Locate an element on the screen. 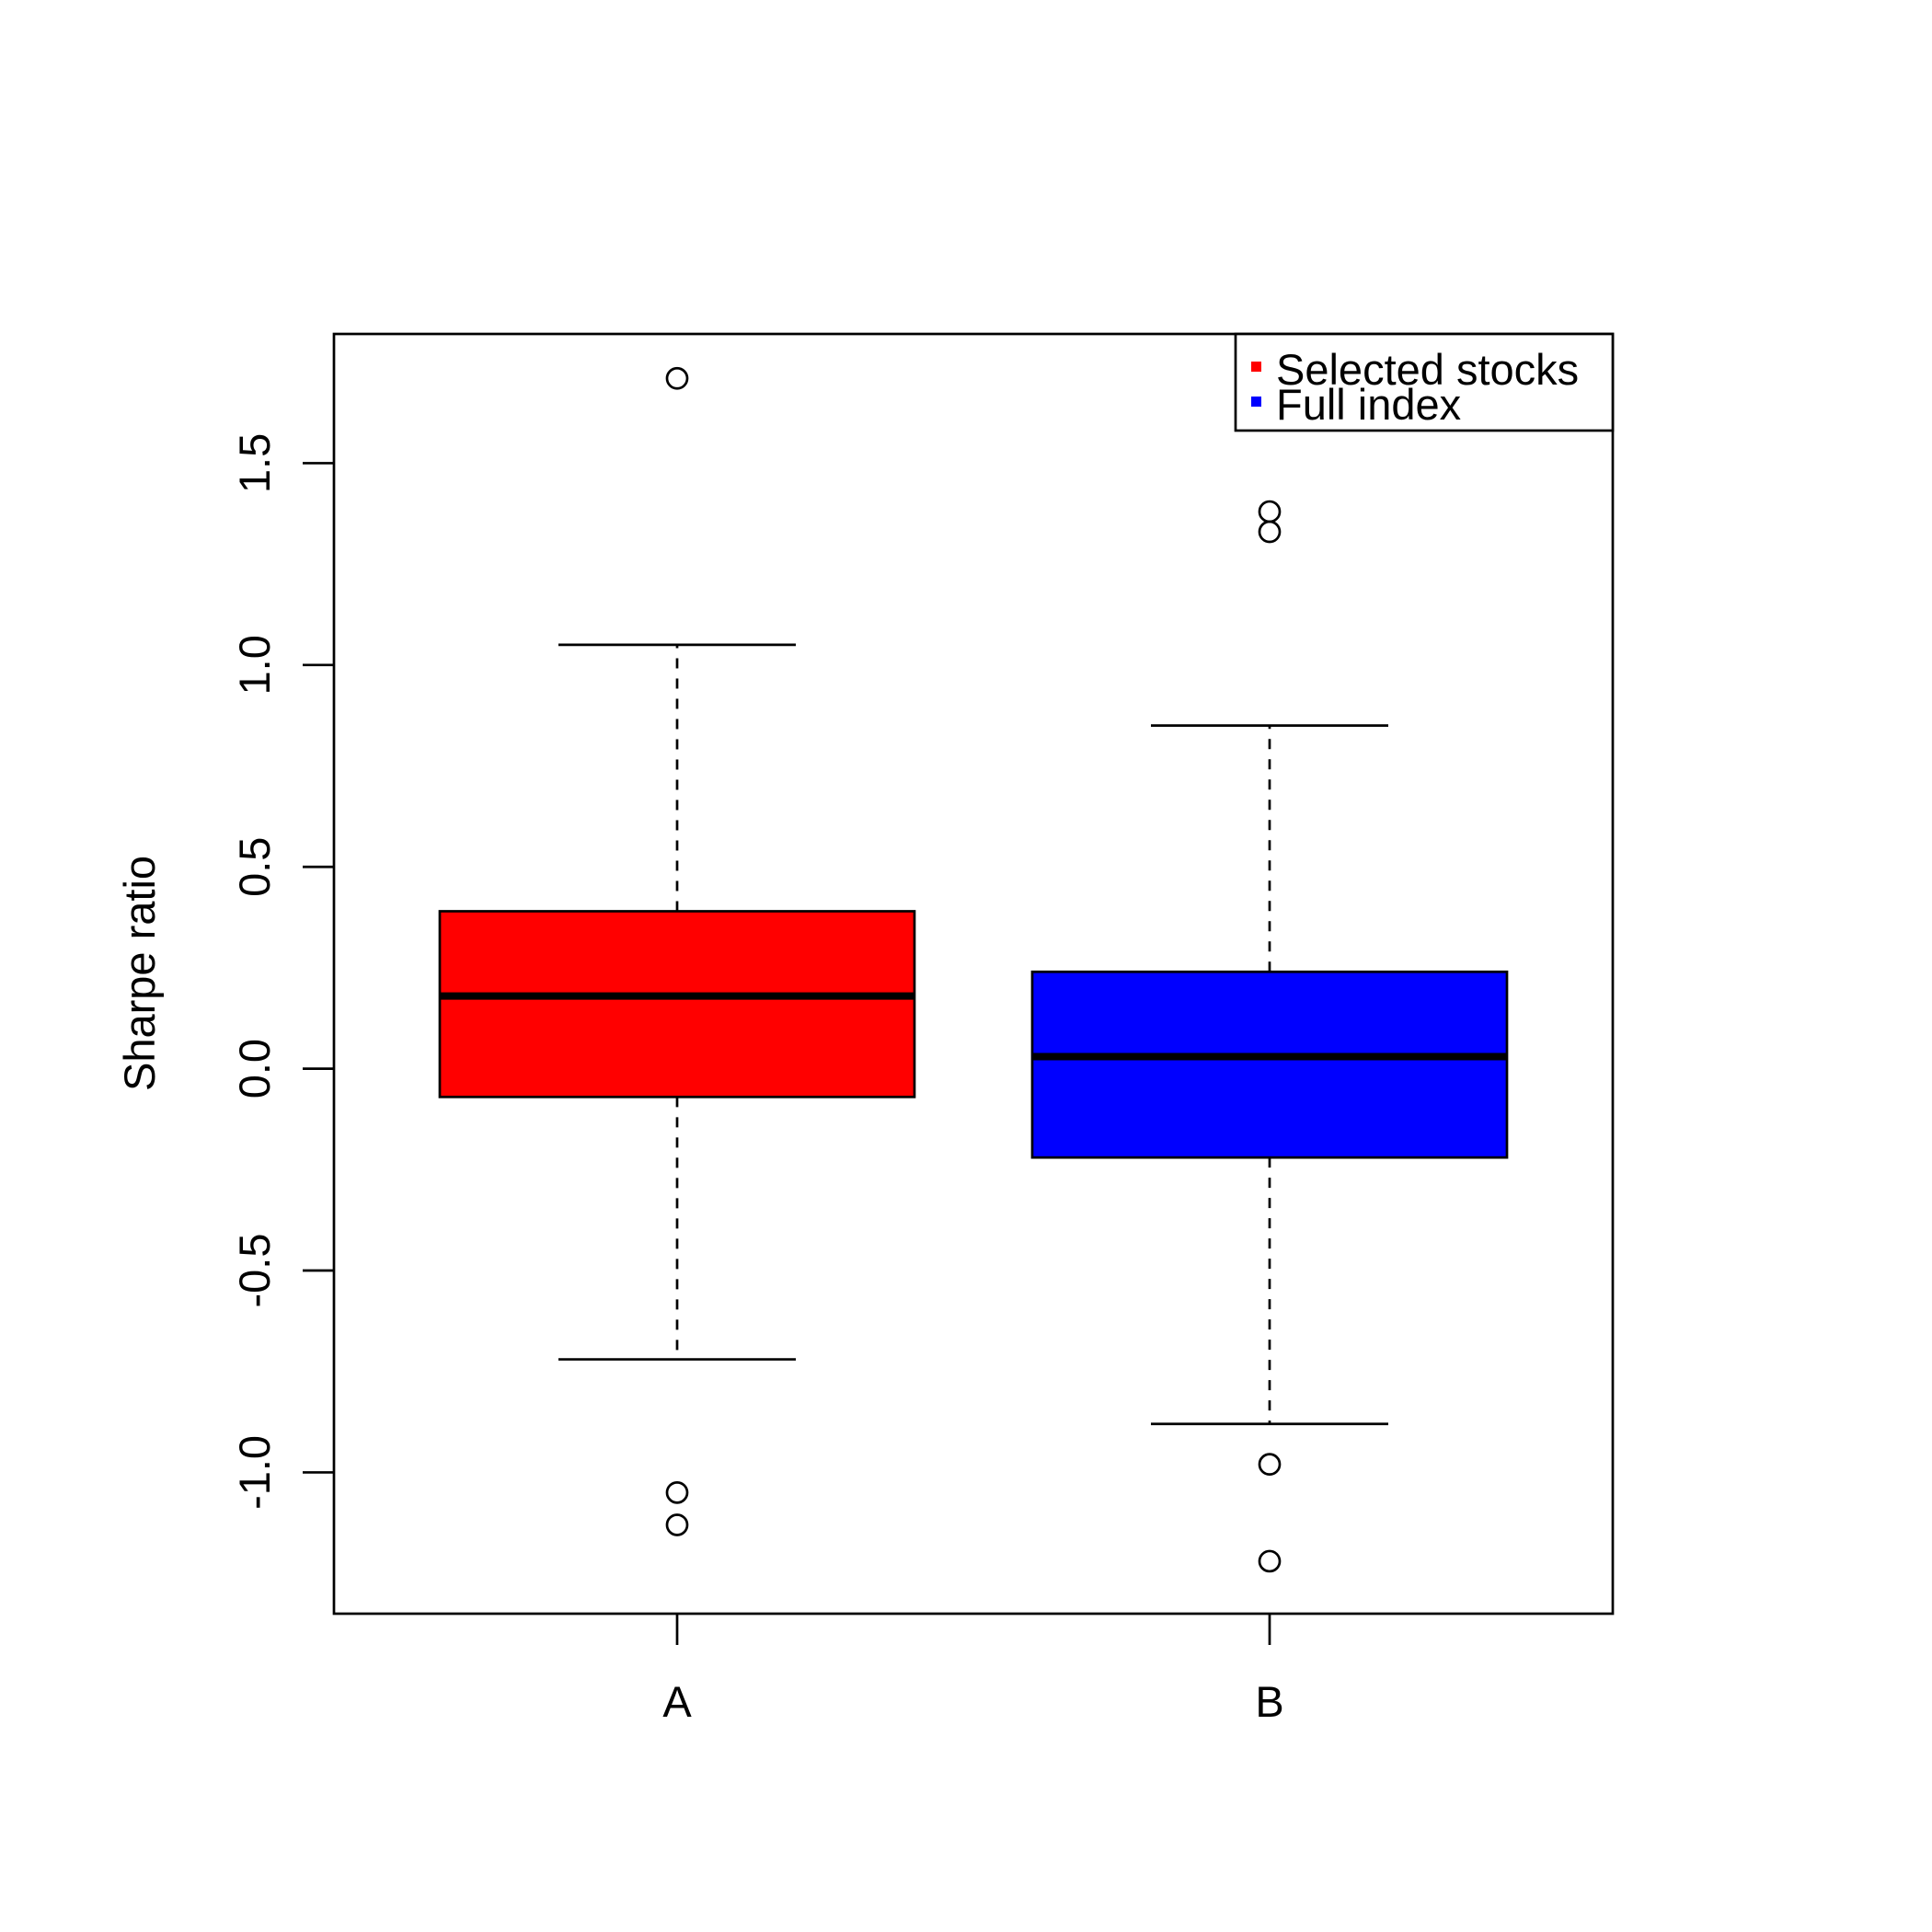 This screenshot has height=1932, width=1932. x-tick-label: B is located at coordinates (1269, 1701).